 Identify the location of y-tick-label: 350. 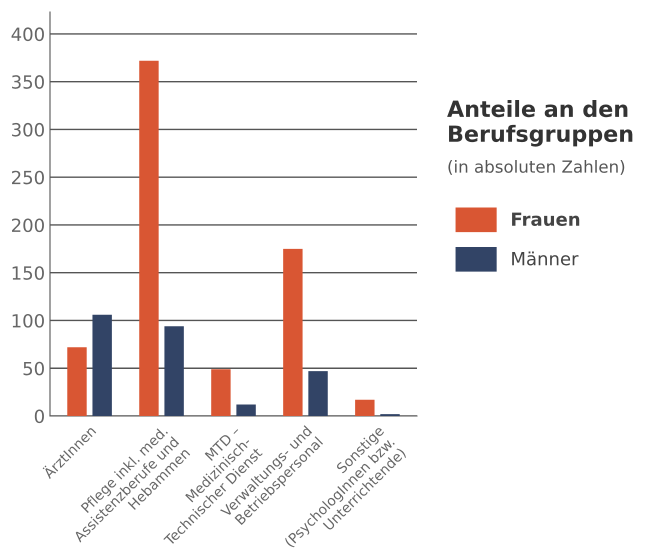
(28, 82).